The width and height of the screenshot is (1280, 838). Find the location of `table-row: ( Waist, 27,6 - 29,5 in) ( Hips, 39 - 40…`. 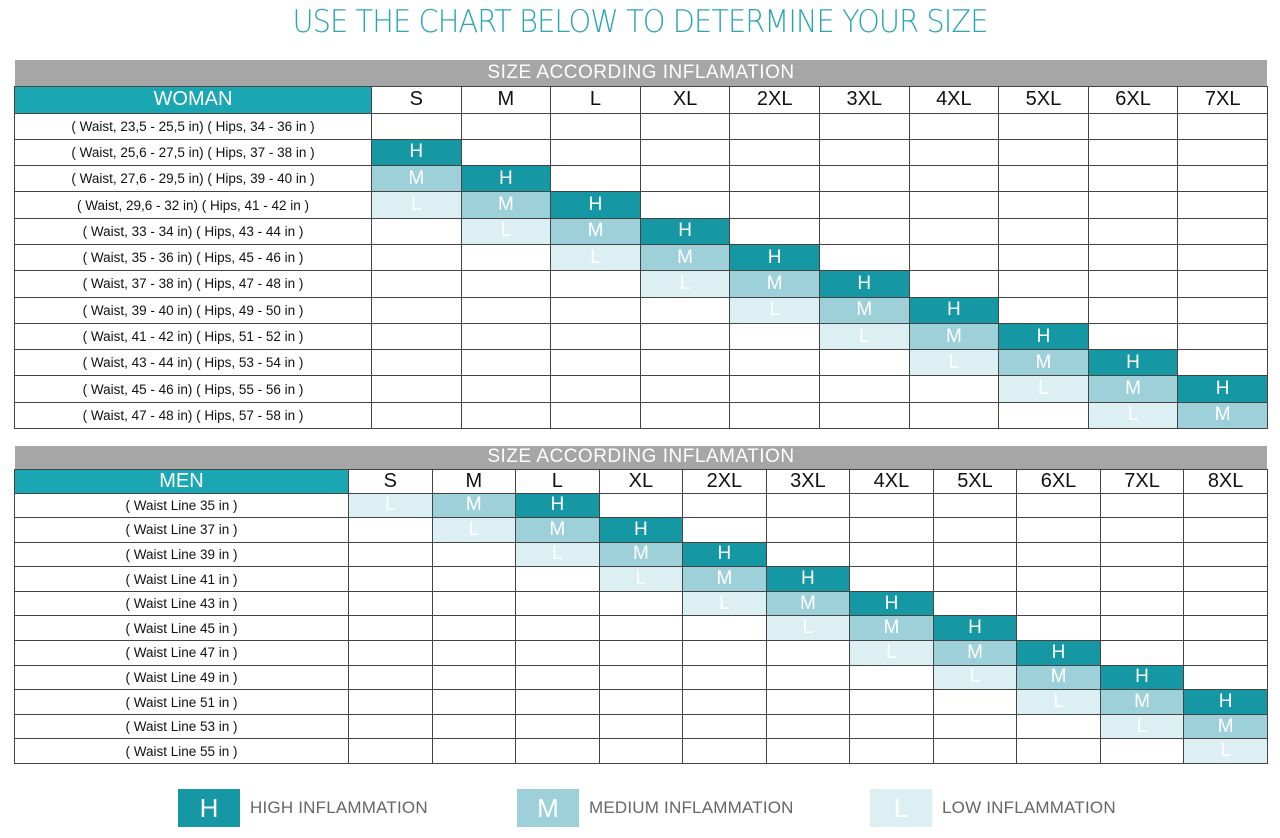

table-row: ( Waist, 27,6 - 29,5 in) ( Hips, 39 - 40… is located at coordinates (641, 179).